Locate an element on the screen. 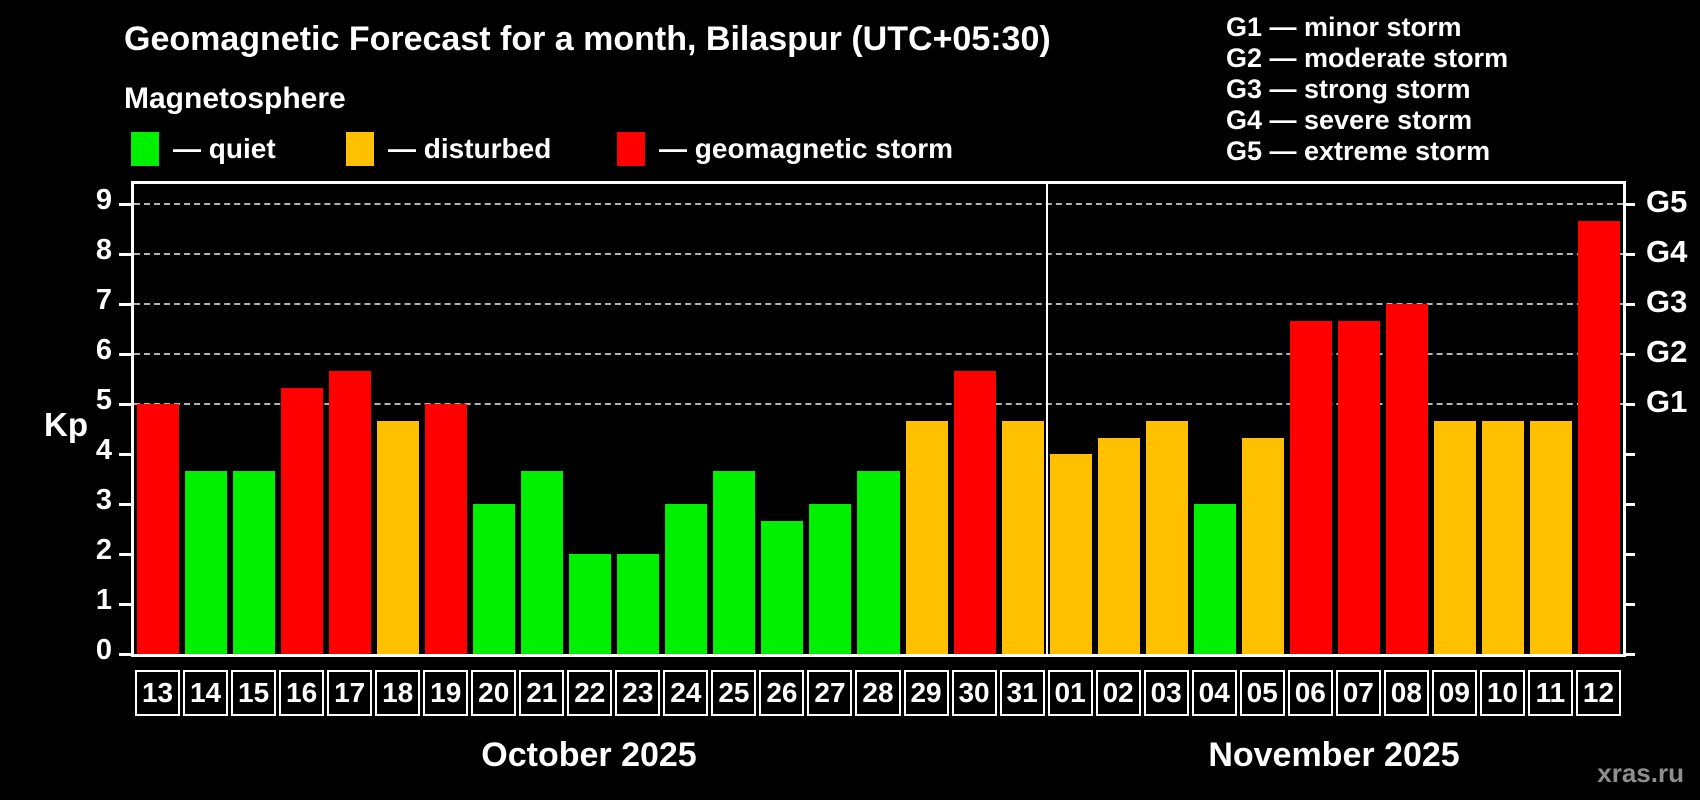 The image size is (1700, 800). day-label-cell: 01 is located at coordinates (1070, 693).